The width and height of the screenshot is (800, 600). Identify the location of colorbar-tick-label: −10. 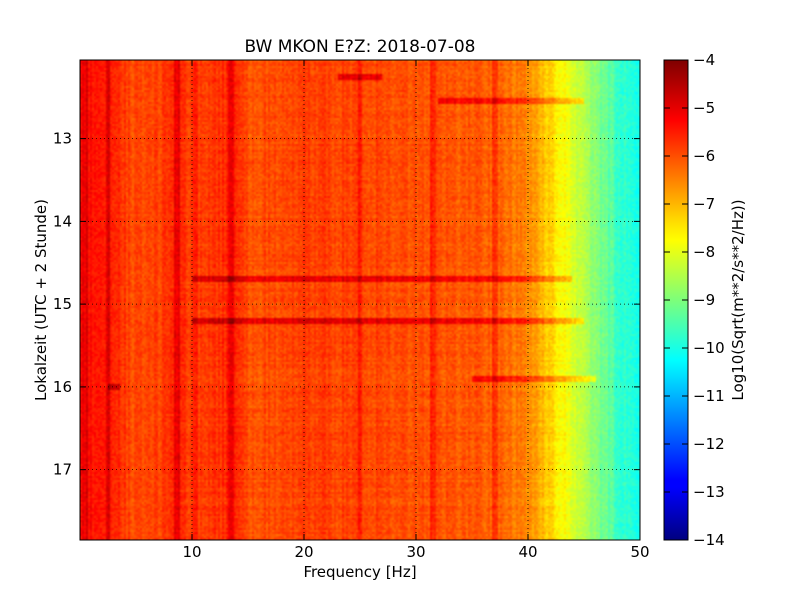
(709, 348).